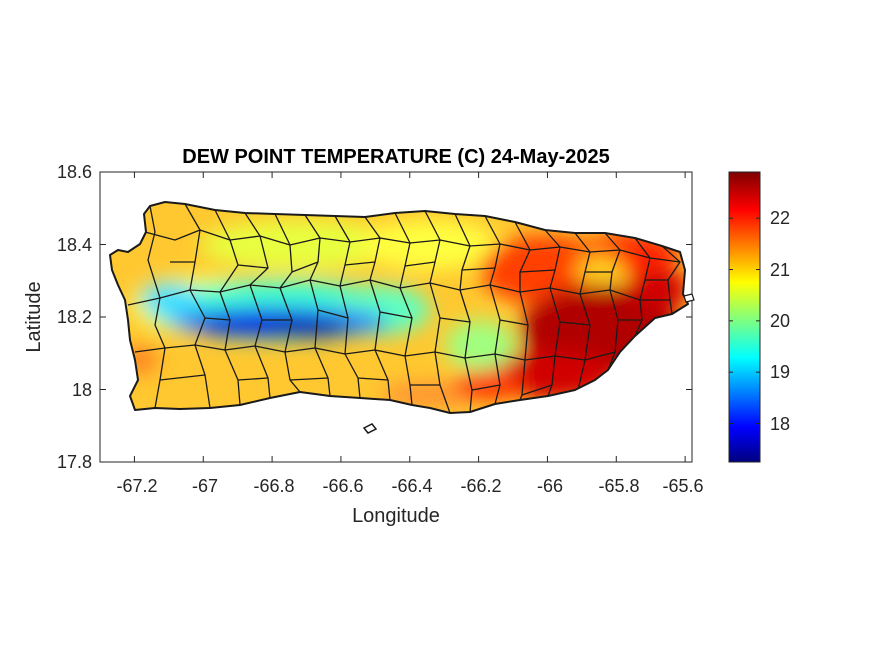 The image size is (875, 656). I want to click on x-tick-label: -65.6, so click(682, 486).